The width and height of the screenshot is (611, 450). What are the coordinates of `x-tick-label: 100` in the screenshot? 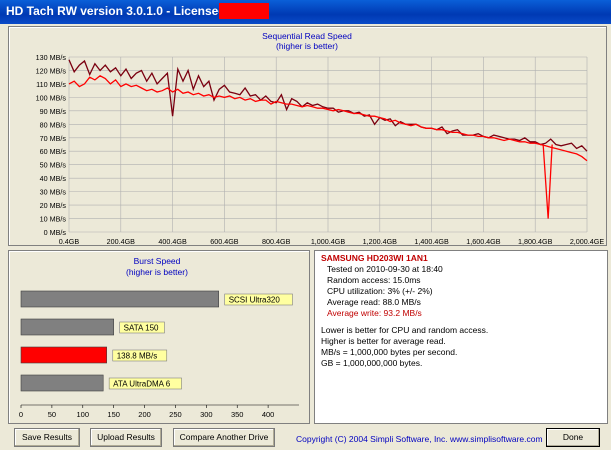 It's located at (83, 414).